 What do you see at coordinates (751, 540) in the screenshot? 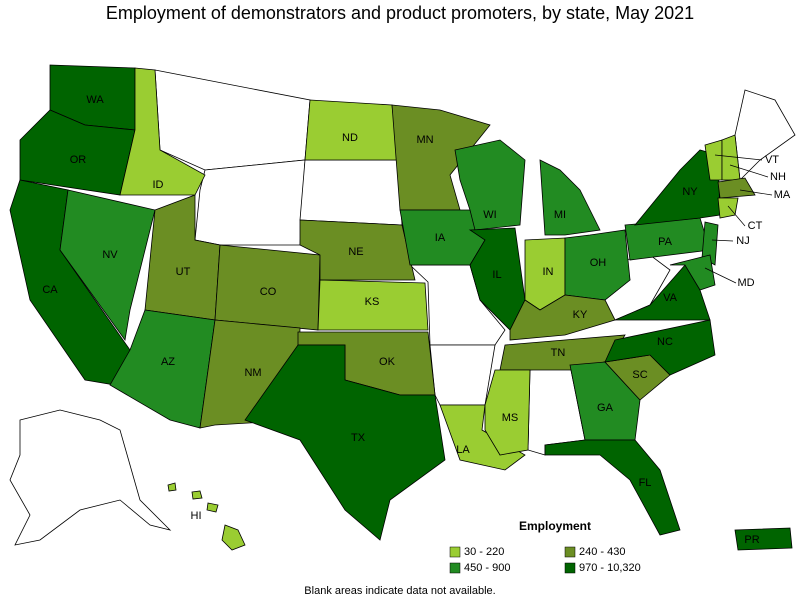
I see `state-label: PR` at bounding box center [751, 540].